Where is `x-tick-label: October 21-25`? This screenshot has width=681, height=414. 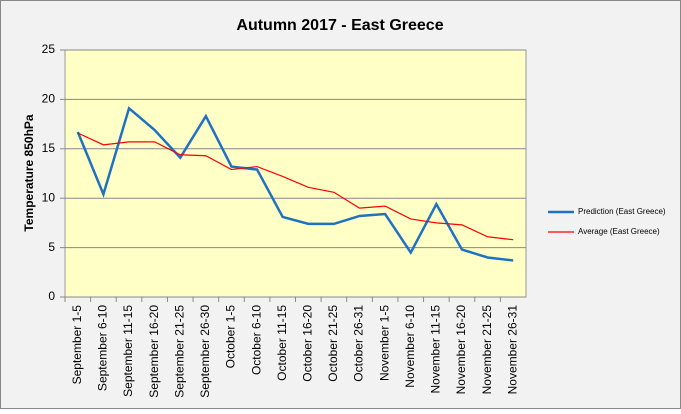 x-tick-label: October 21-25 is located at coordinates (333, 343).